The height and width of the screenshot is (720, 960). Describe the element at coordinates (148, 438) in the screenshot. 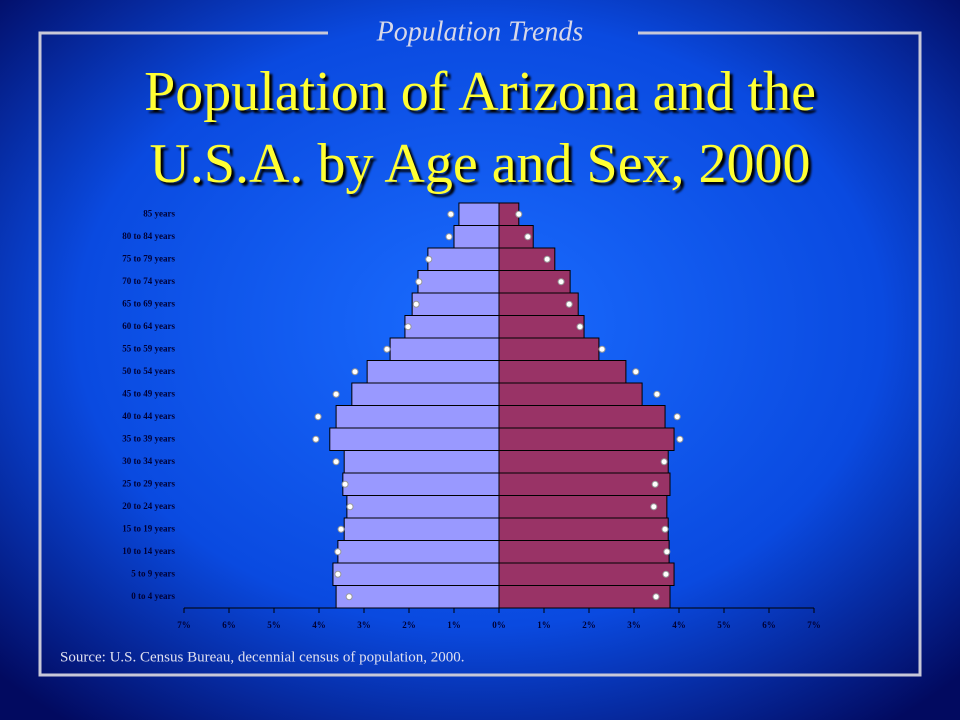

I see `y-tick-label: 35 to 39 years` at that location.